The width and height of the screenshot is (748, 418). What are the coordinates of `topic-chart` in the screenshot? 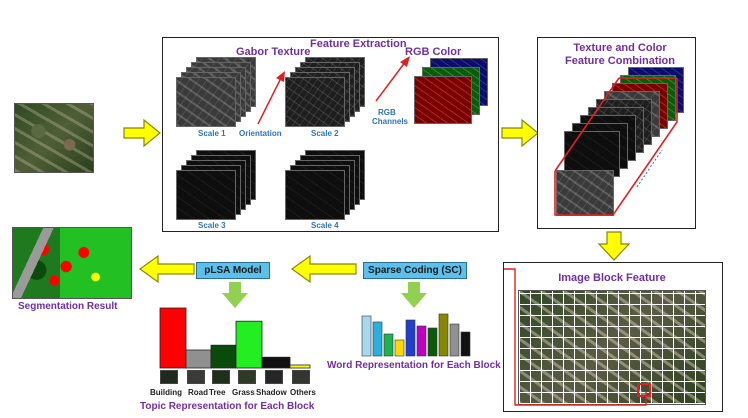 It's located at (235, 338).